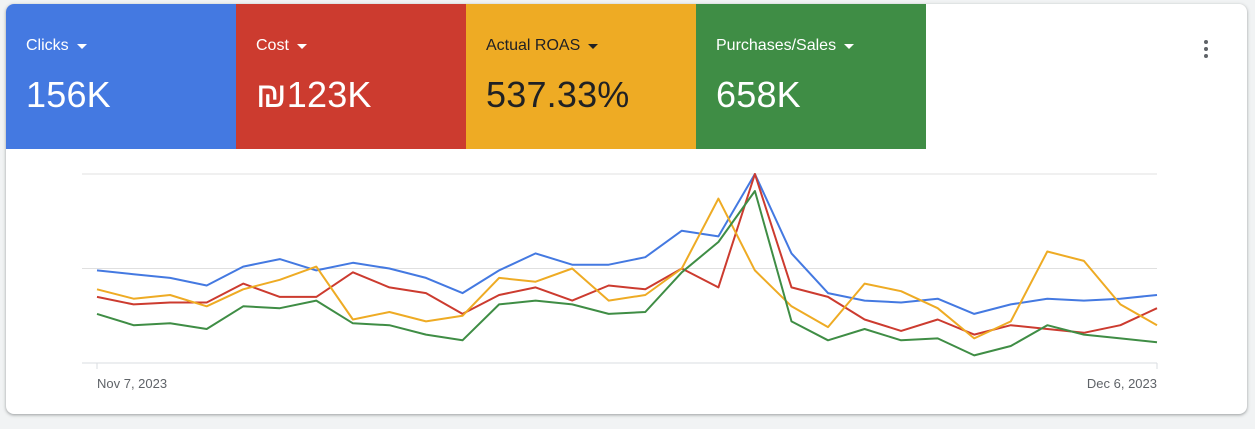 The width and height of the screenshot is (1255, 429). Describe the element at coordinates (758, 94) in the screenshot. I see `metric-value-purchases-sales: 658K` at that location.